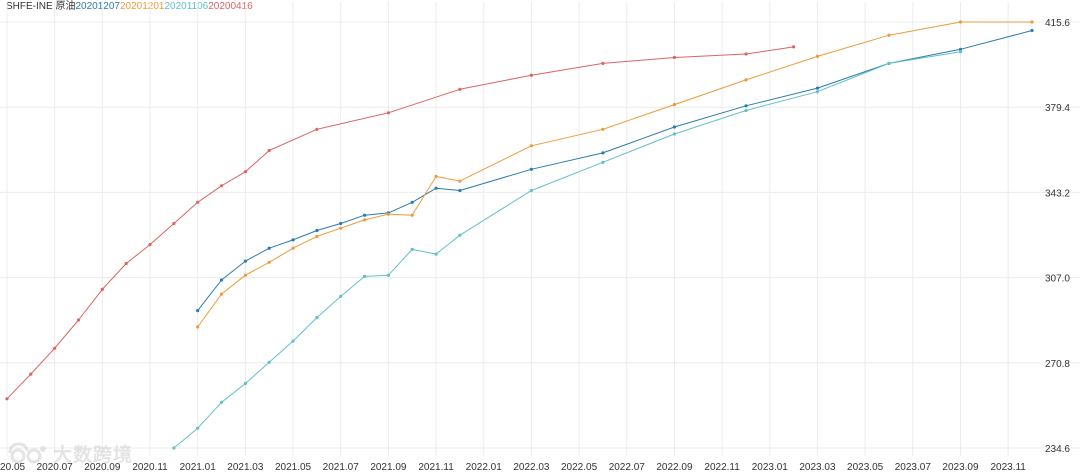  I want to click on watermark-text: 大数跨境, so click(93, 454).